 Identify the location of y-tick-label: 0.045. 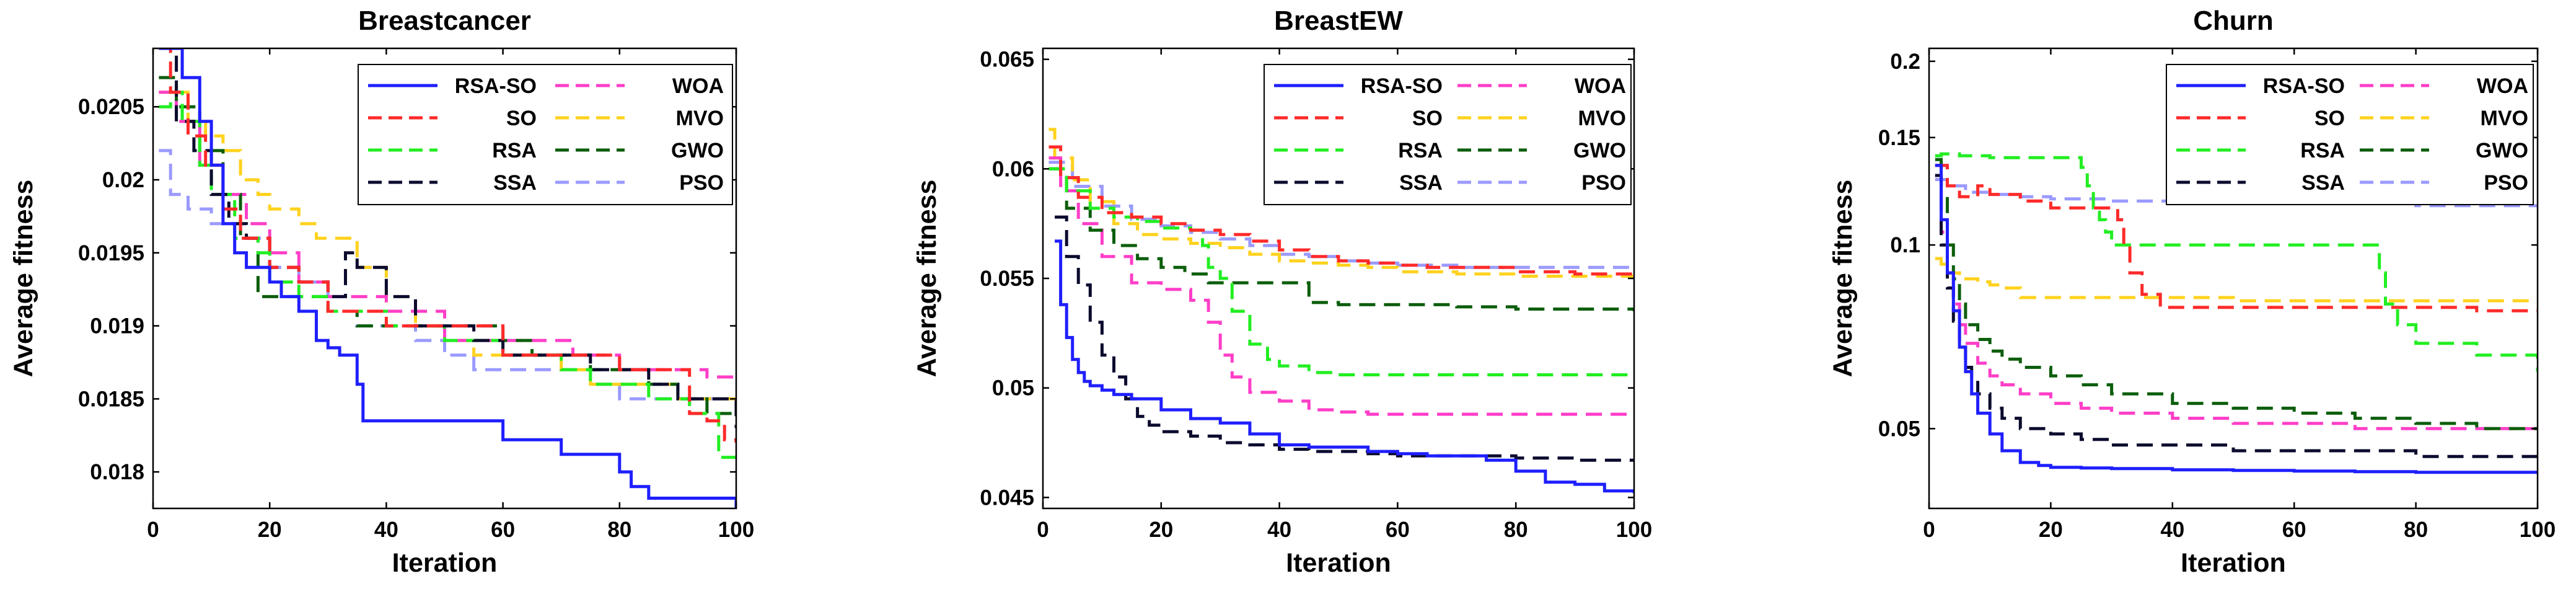
(1007, 498).